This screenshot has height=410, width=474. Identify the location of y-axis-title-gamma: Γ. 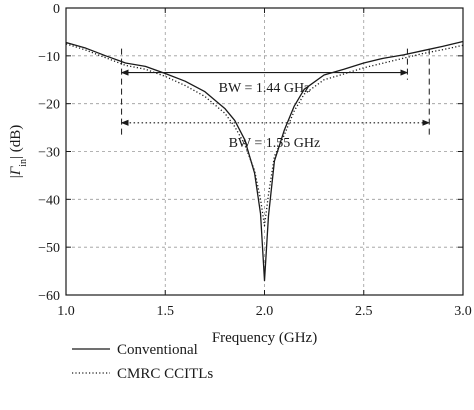
(16, 170).